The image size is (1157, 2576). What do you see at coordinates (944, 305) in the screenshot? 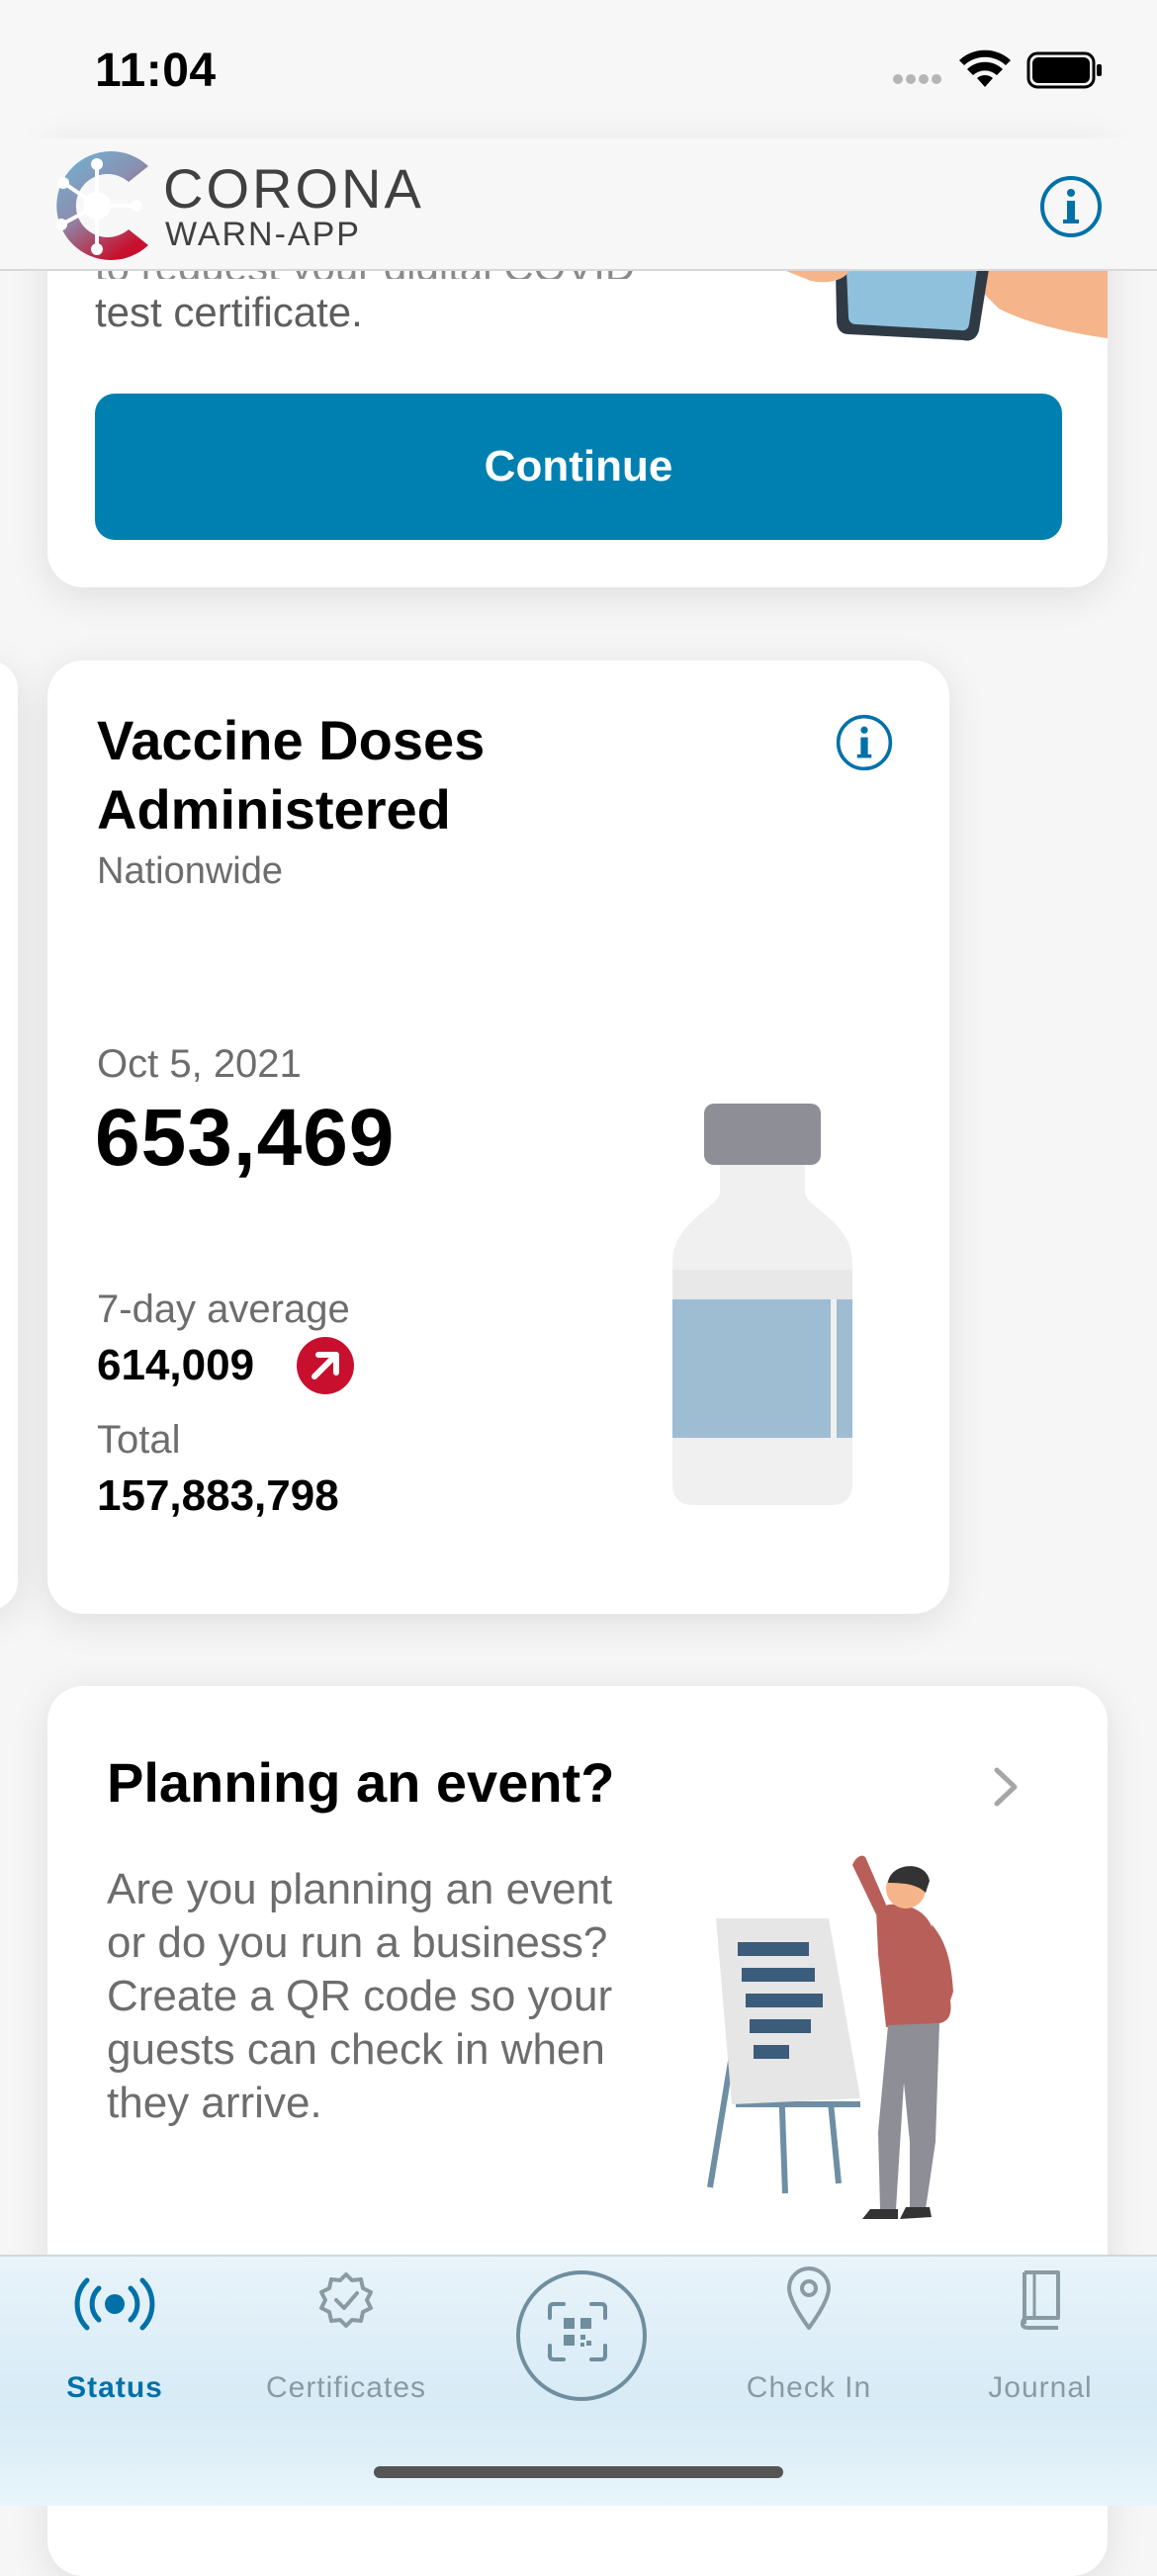
I see `phone-illustration` at bounding box center [944, 305].